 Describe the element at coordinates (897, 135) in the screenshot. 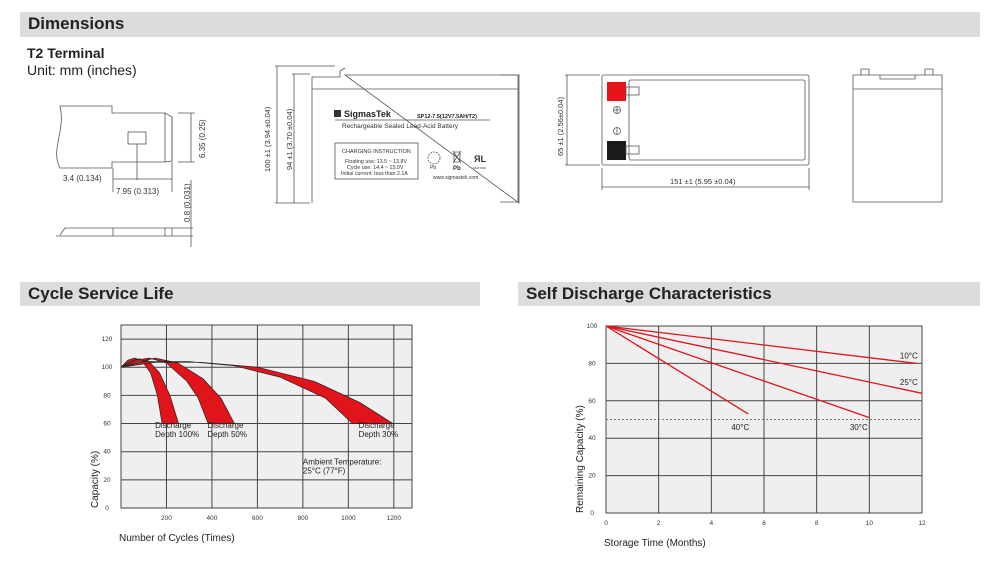

I see `battery-side-view` at that location.